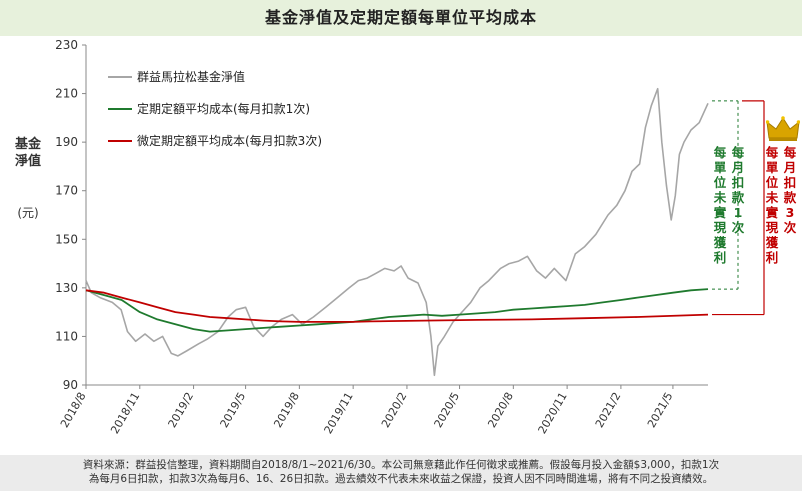 The image size is (802, 491). What do you see at coordinates (286, 410) in the screenshot?
I see `x-tick-label: 2019/8` at bounding box center [286, 410].